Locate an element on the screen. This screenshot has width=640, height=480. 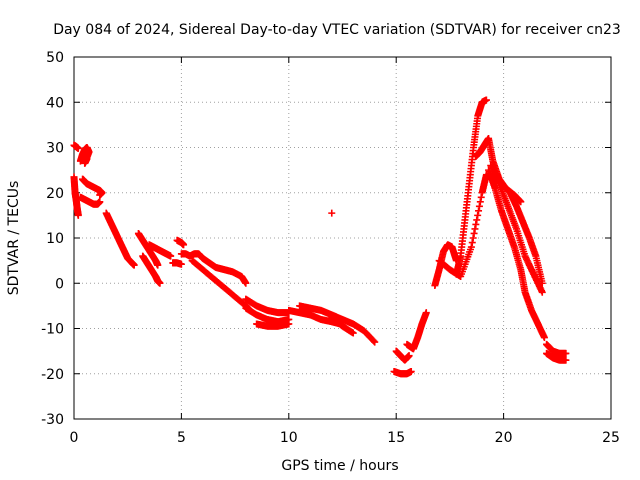
series-sat-b is located at coordinates (76, 196).